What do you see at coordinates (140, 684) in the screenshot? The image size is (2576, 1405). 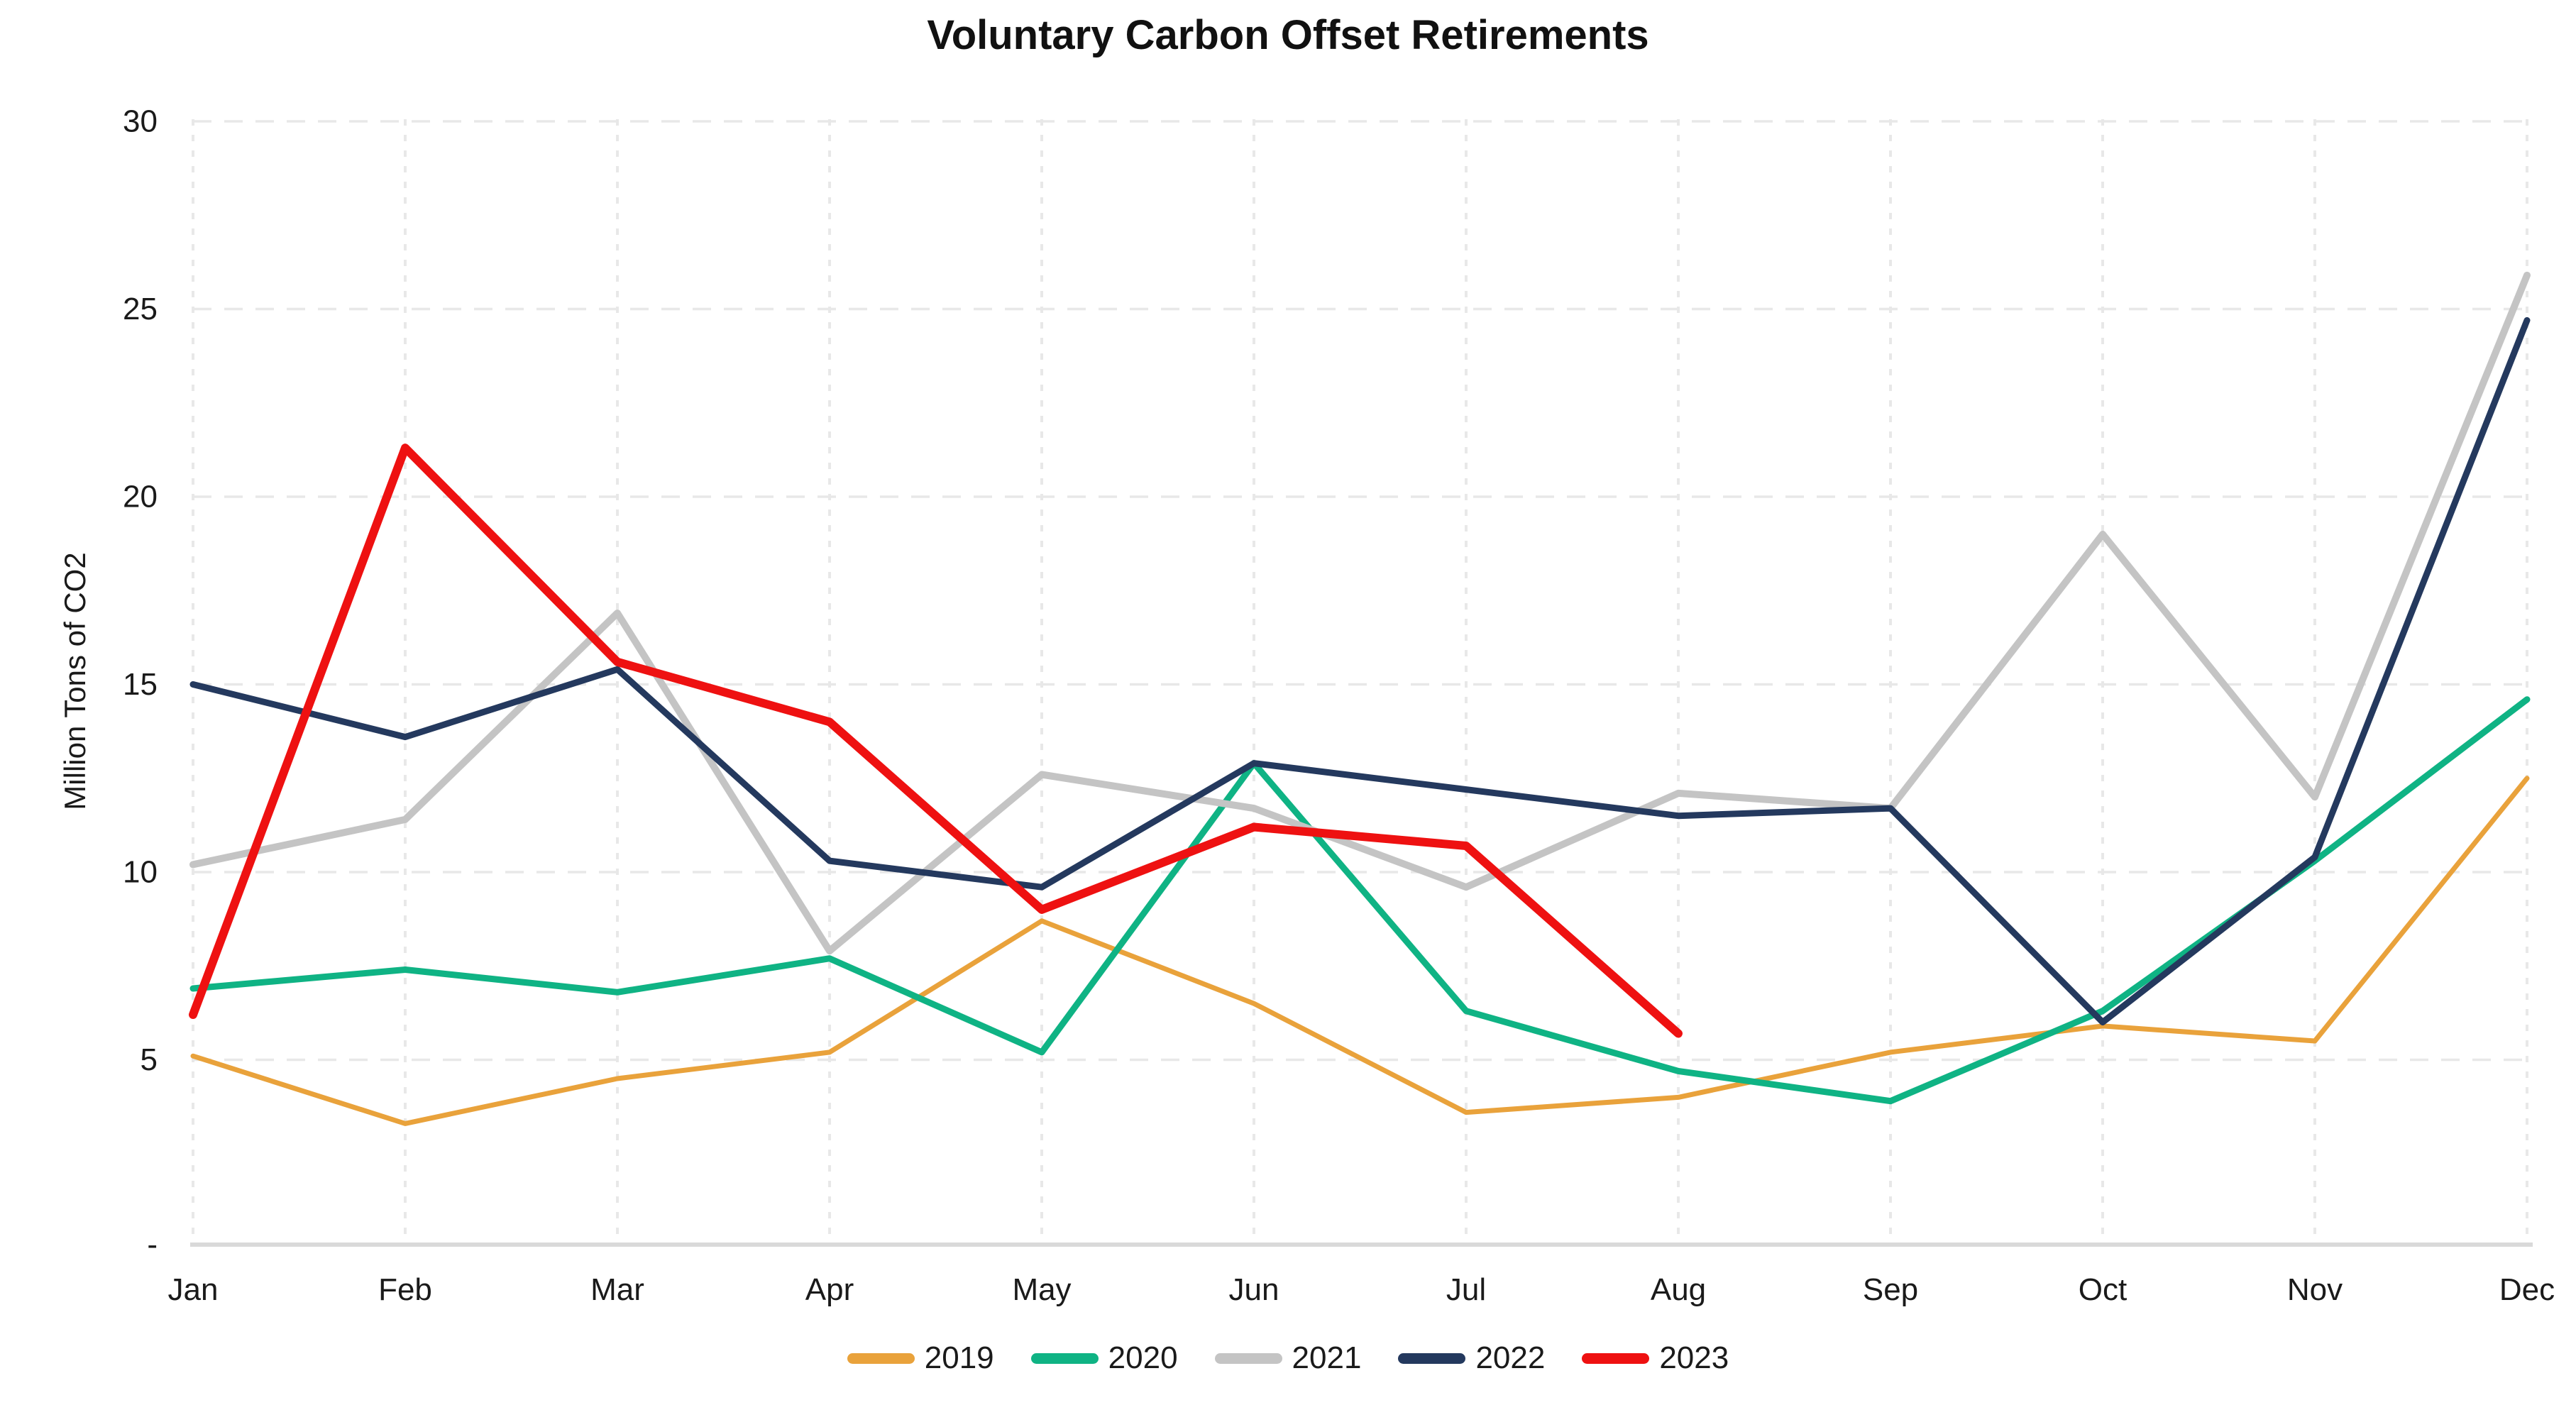 I see `y-tick-label: 15` at bounding box center [140, 684].